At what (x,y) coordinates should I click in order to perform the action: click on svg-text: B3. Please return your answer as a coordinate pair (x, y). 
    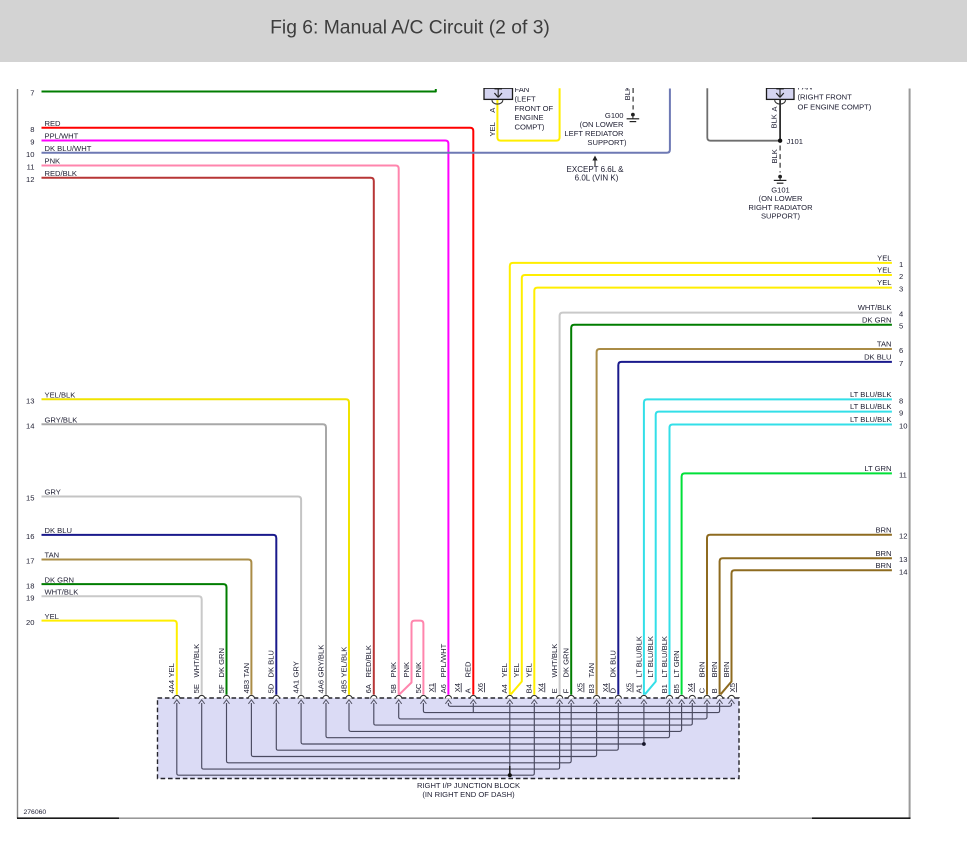
    Looking at the image, I should click on (591, 688).